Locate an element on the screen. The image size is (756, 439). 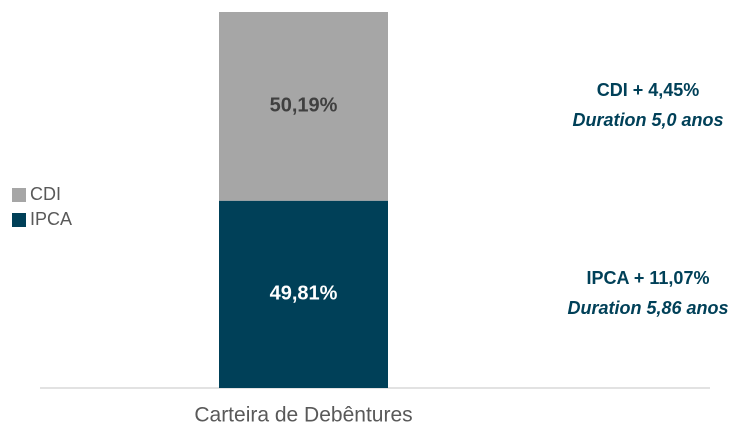
annotation: CDI + 4,45% is located at coordinates (648, 90).